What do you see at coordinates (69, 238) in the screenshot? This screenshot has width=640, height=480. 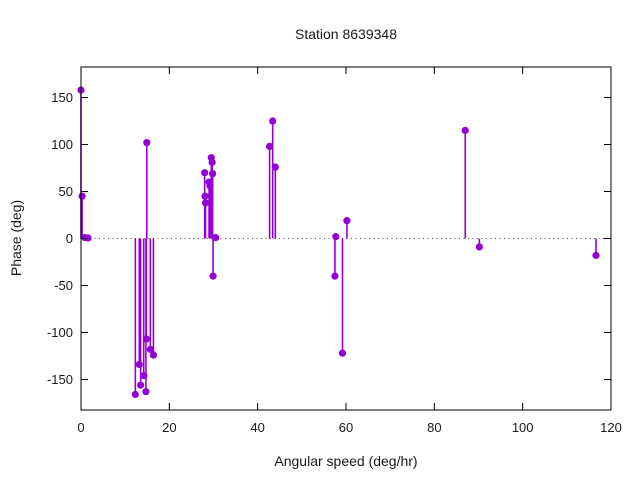 I see `y-tick-label: 0` at bounding box center [69, 238].